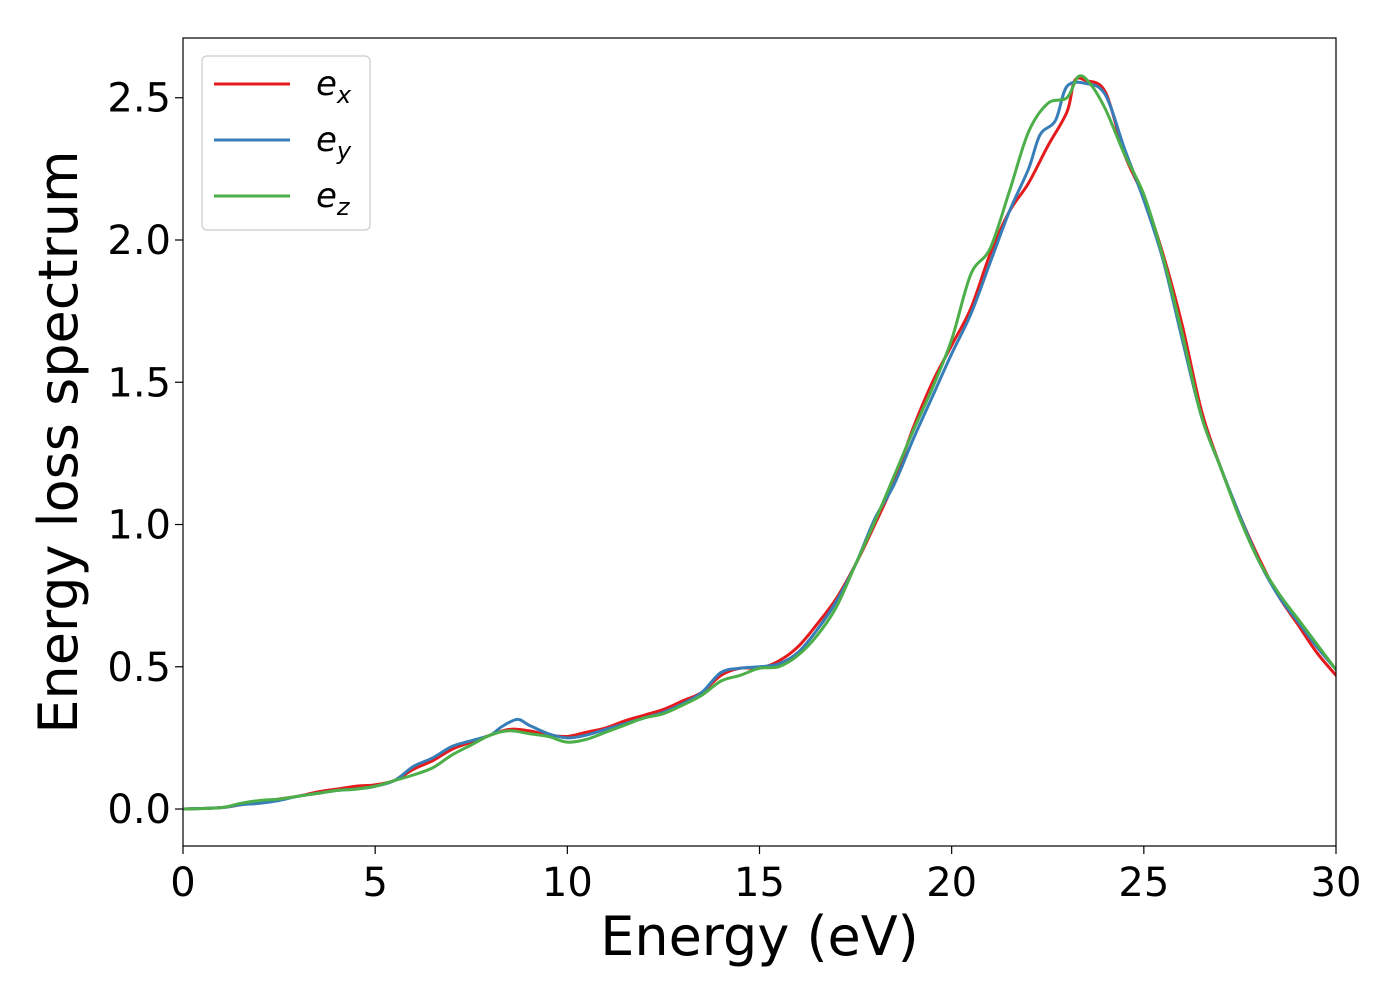 The width and height of the screenshot is (1400, 1000). Describe the element at coordinates (139, 668) in the screenshot. I see `y-tick-label: 0.5` at that location.